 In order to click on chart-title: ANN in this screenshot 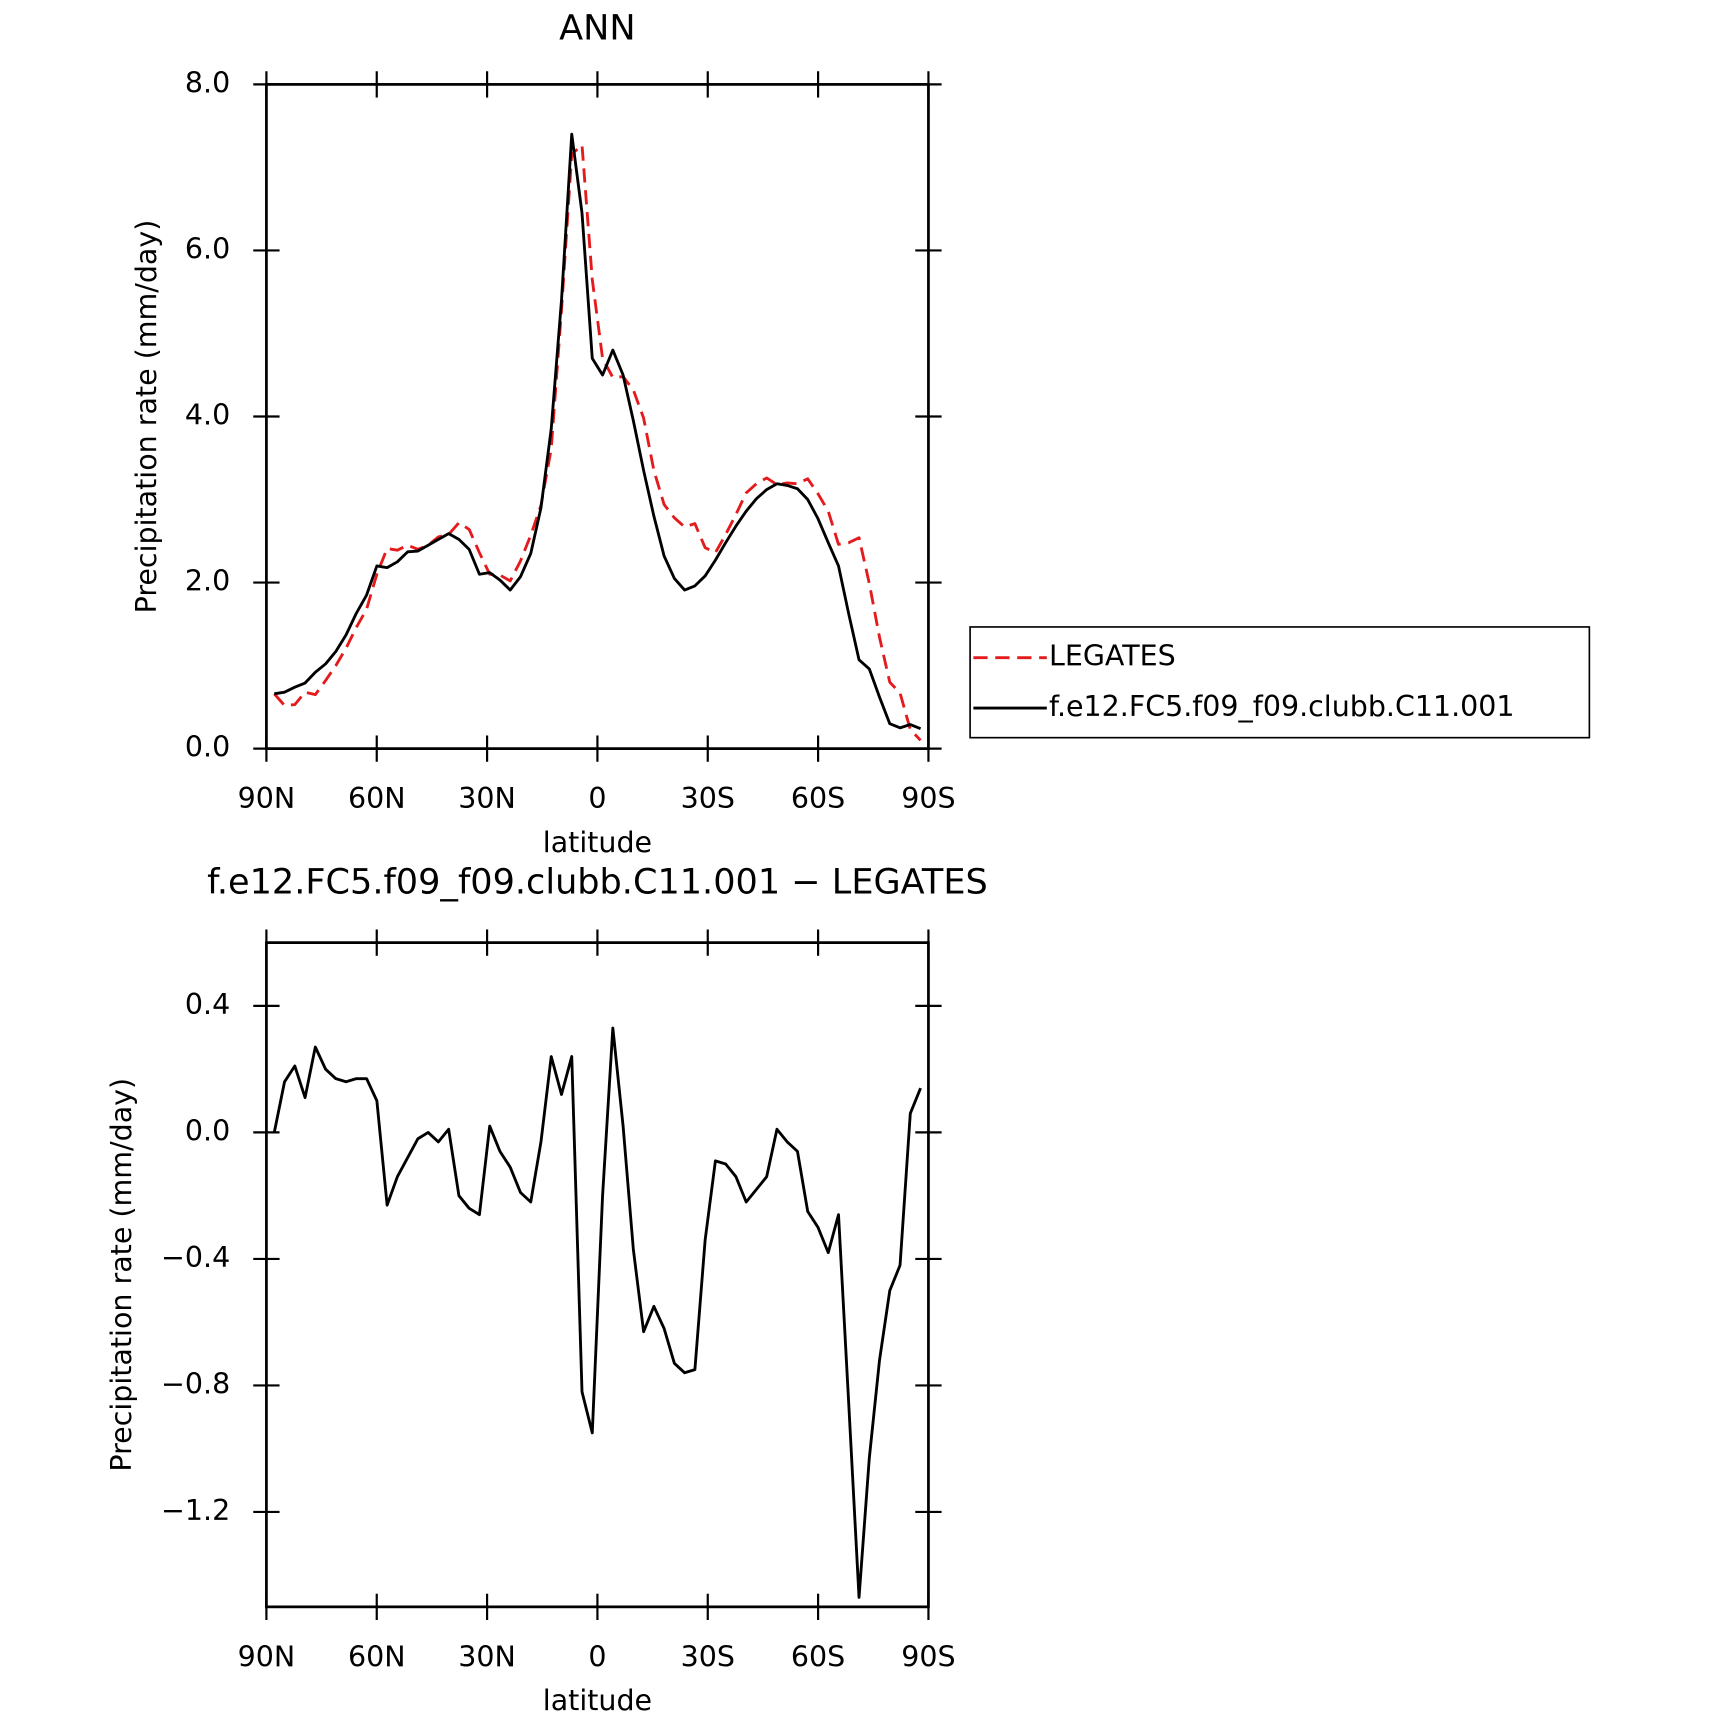, I will do `click(597, 28)`.